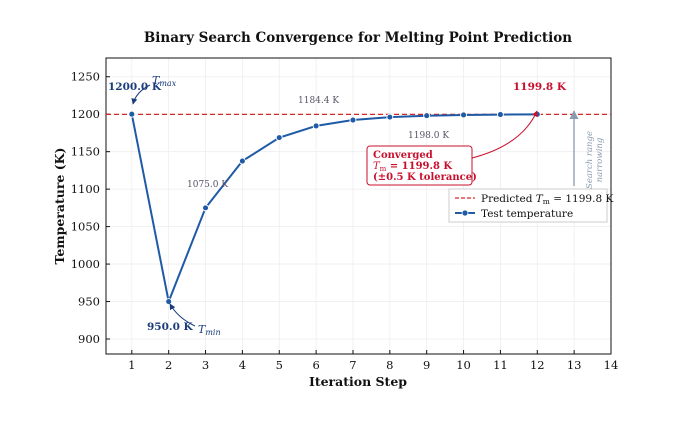  Describe the element at coordinates (209, 330) in the screenshot. I see `tmin-symbol-label: Tmin` at that location.